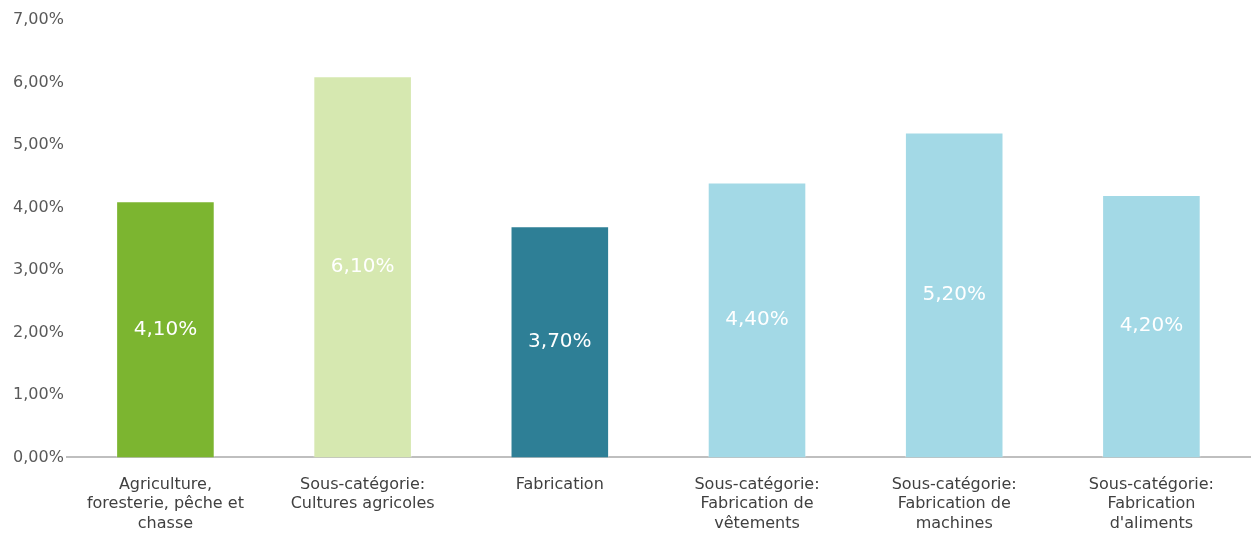 This screenshot has width=1260, height=543. What do you see at coordinates (38, 19) in the screenshot?
I see `y-tick-label: 7,00%` at bounding box center [38, 19].